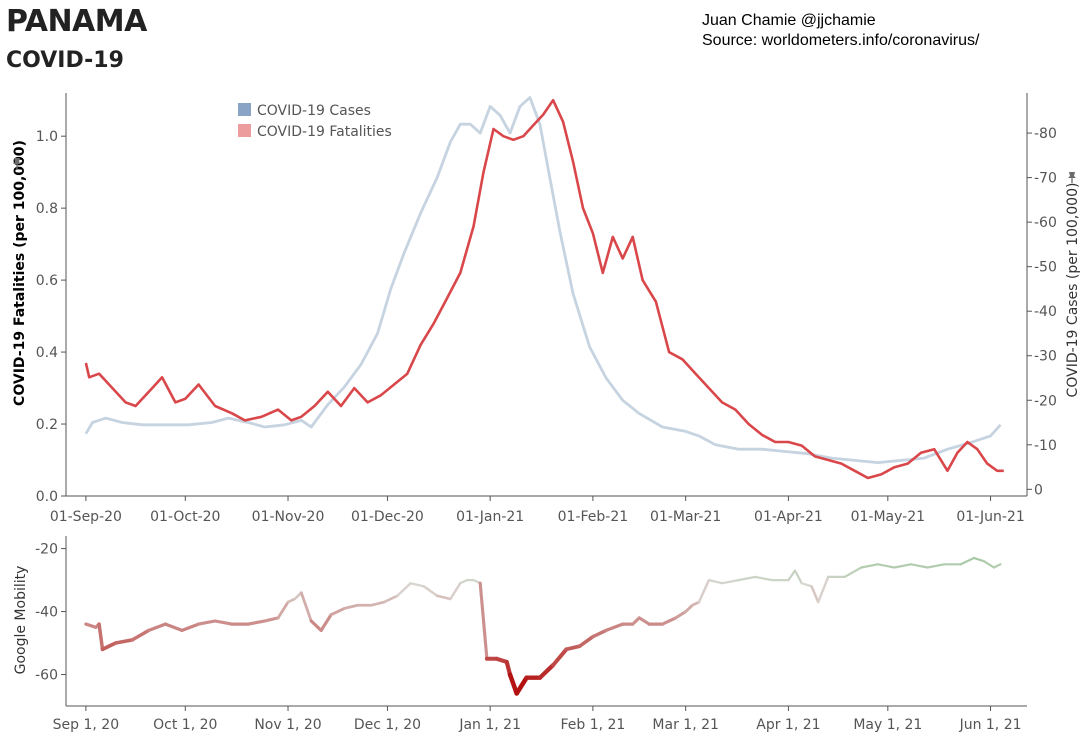 Image resolution: width=1090 pixels, height=738 pixels. I want to click on legend-label-fatalities: COVID-19 Fatalities, so click(324, 132).